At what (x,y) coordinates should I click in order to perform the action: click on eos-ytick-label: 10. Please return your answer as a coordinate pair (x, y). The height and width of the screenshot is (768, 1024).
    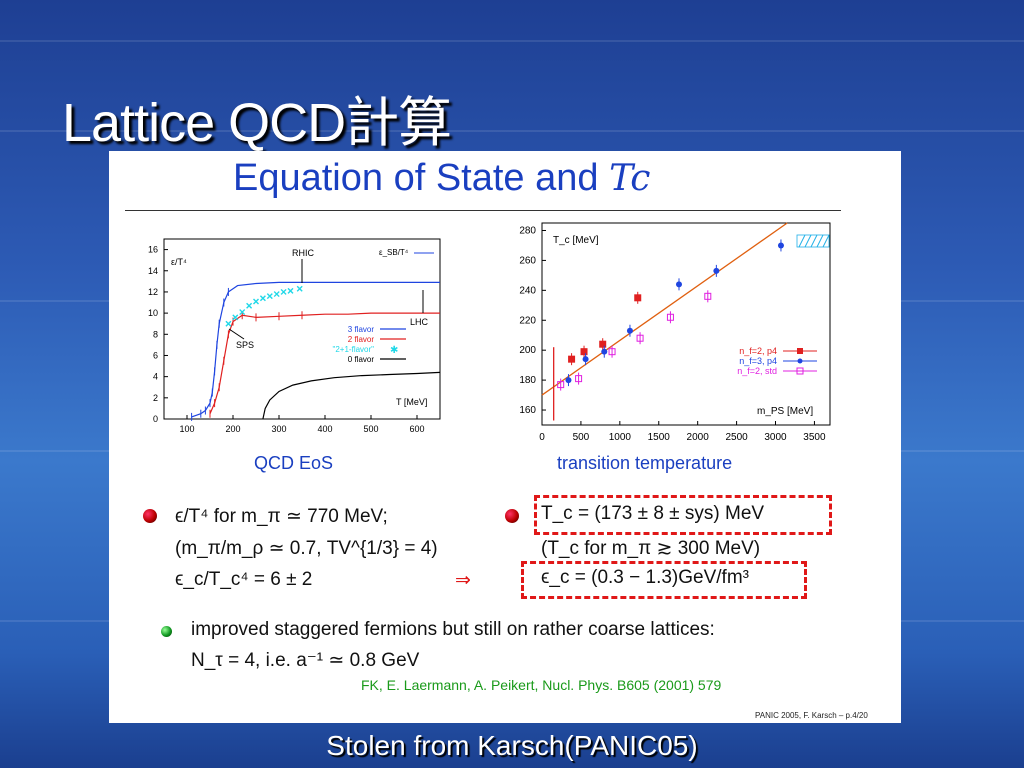
    Looking at the image, I should click on (153, 313).